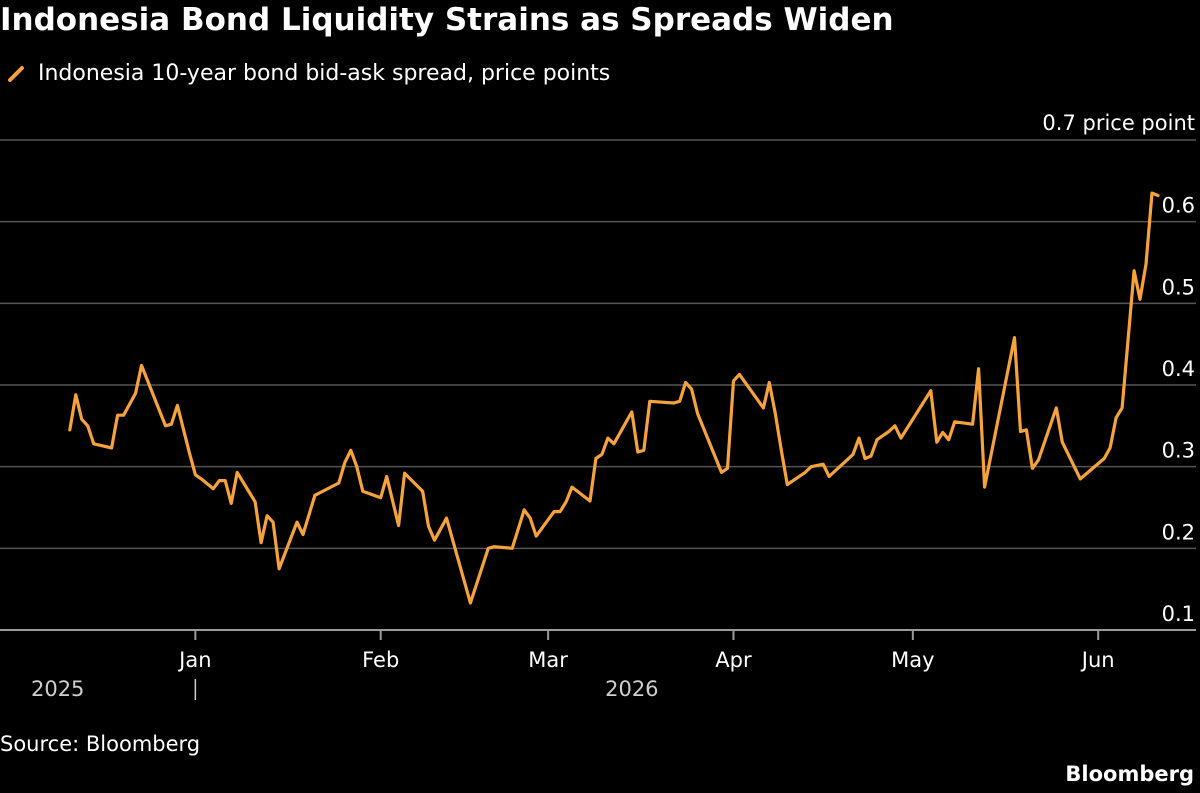  What do you see at coordinates (912, 660) in the screenshot?
I see `x-tick-label: May` at bounding box center [912, 660].